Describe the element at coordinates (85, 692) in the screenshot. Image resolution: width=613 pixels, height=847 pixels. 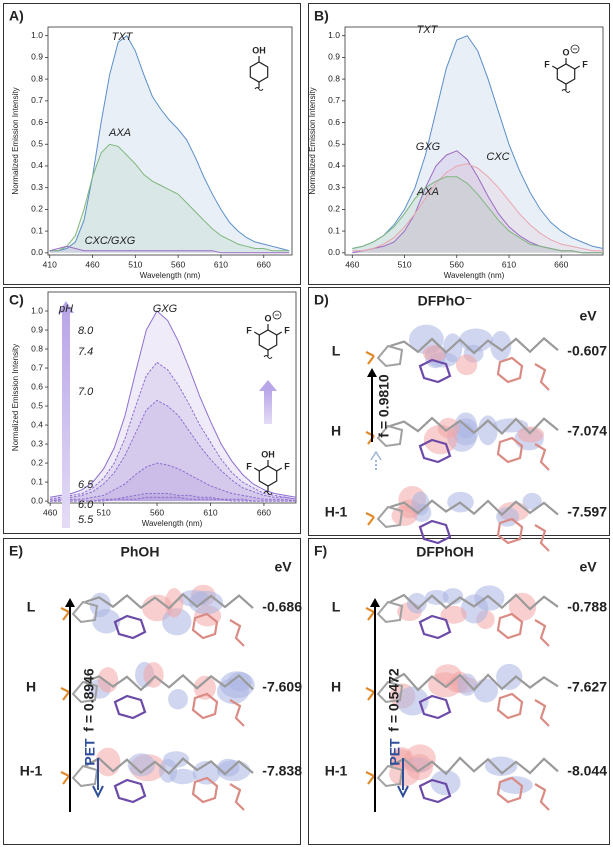
I see `ribose` at that location.